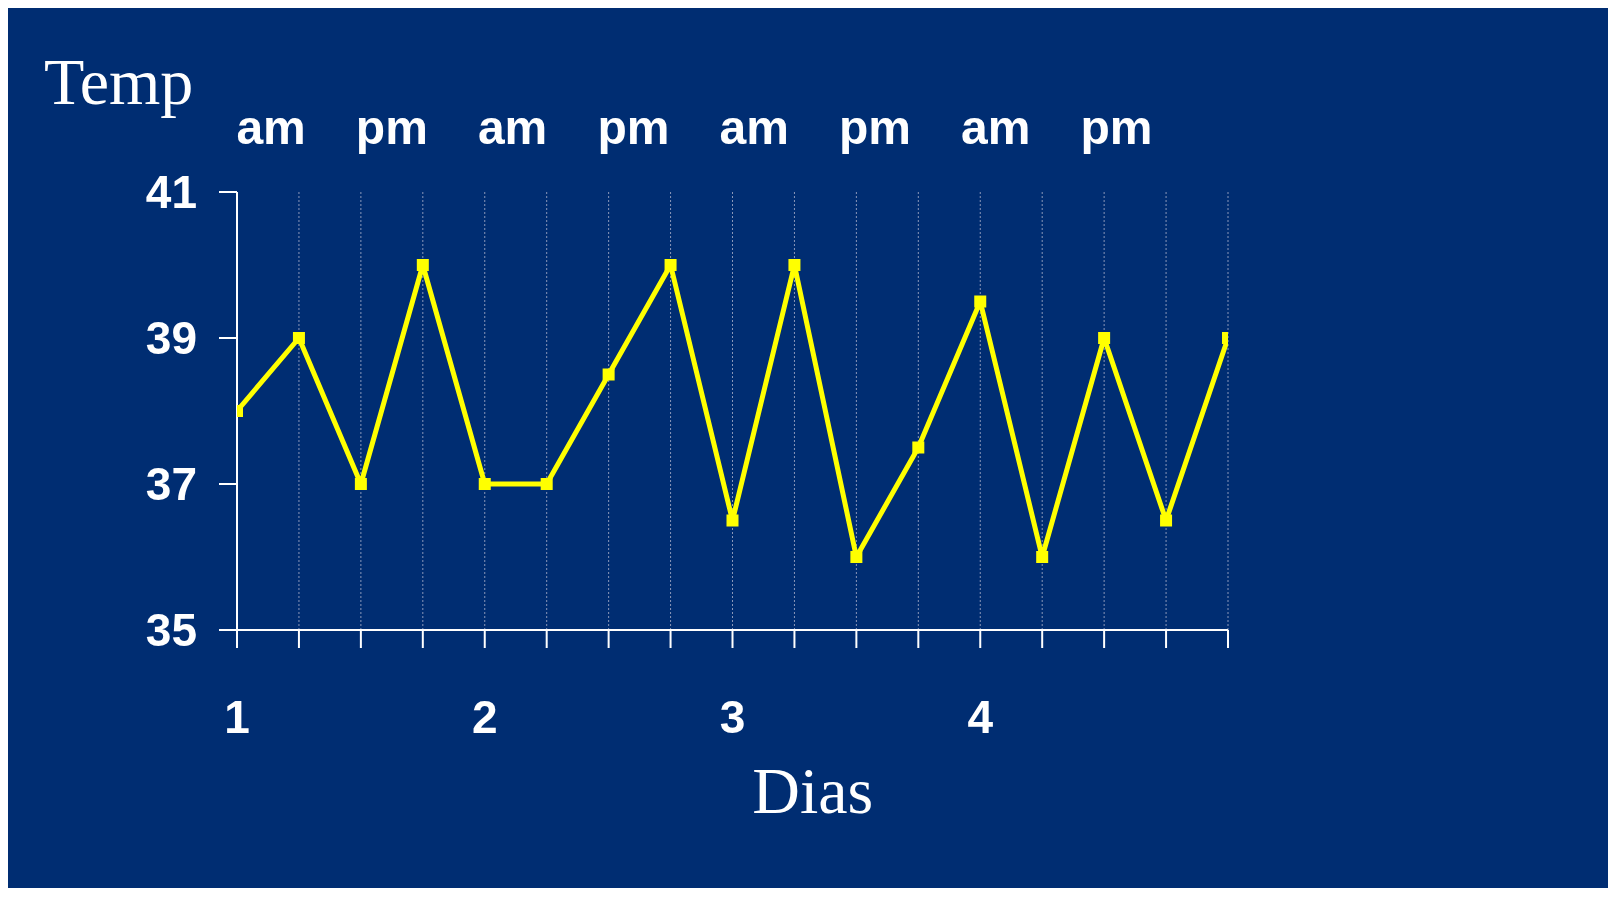 This screenshot has height=900, width=1616. What do you see at coordinates (237, 716) in the screenshot?
I see `x-tick-label: 1` at bounding box center [237, 716].